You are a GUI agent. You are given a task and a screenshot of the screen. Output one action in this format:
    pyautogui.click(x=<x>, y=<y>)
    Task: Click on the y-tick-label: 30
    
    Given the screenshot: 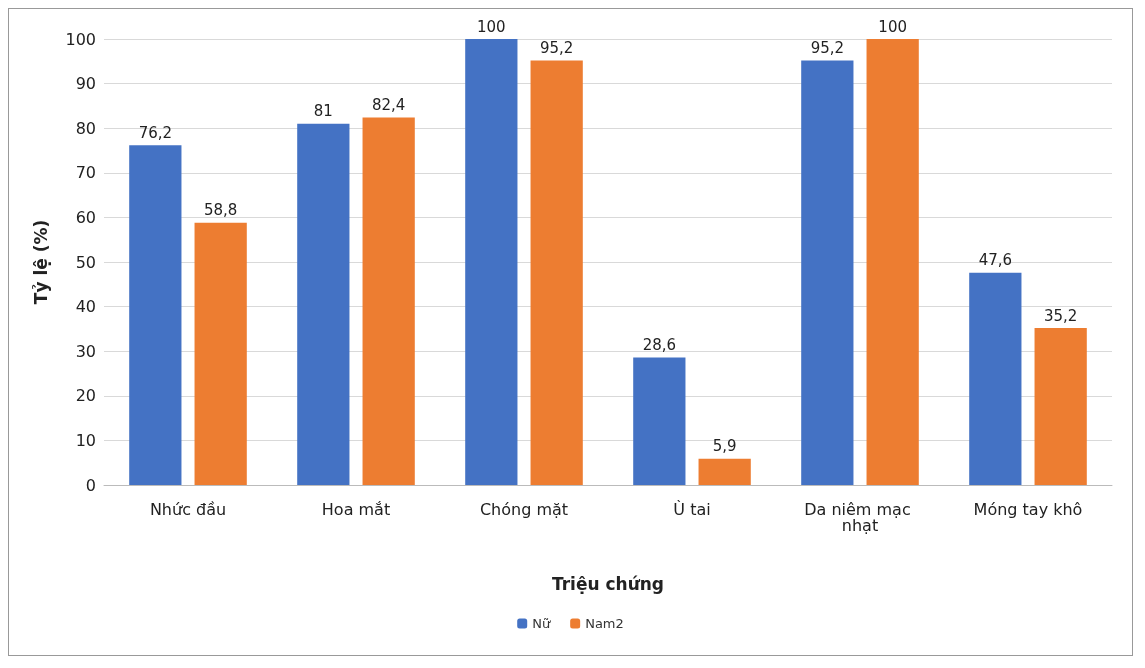 What is the action you would take?
    pyautogui.click(x=85, y=351)
    